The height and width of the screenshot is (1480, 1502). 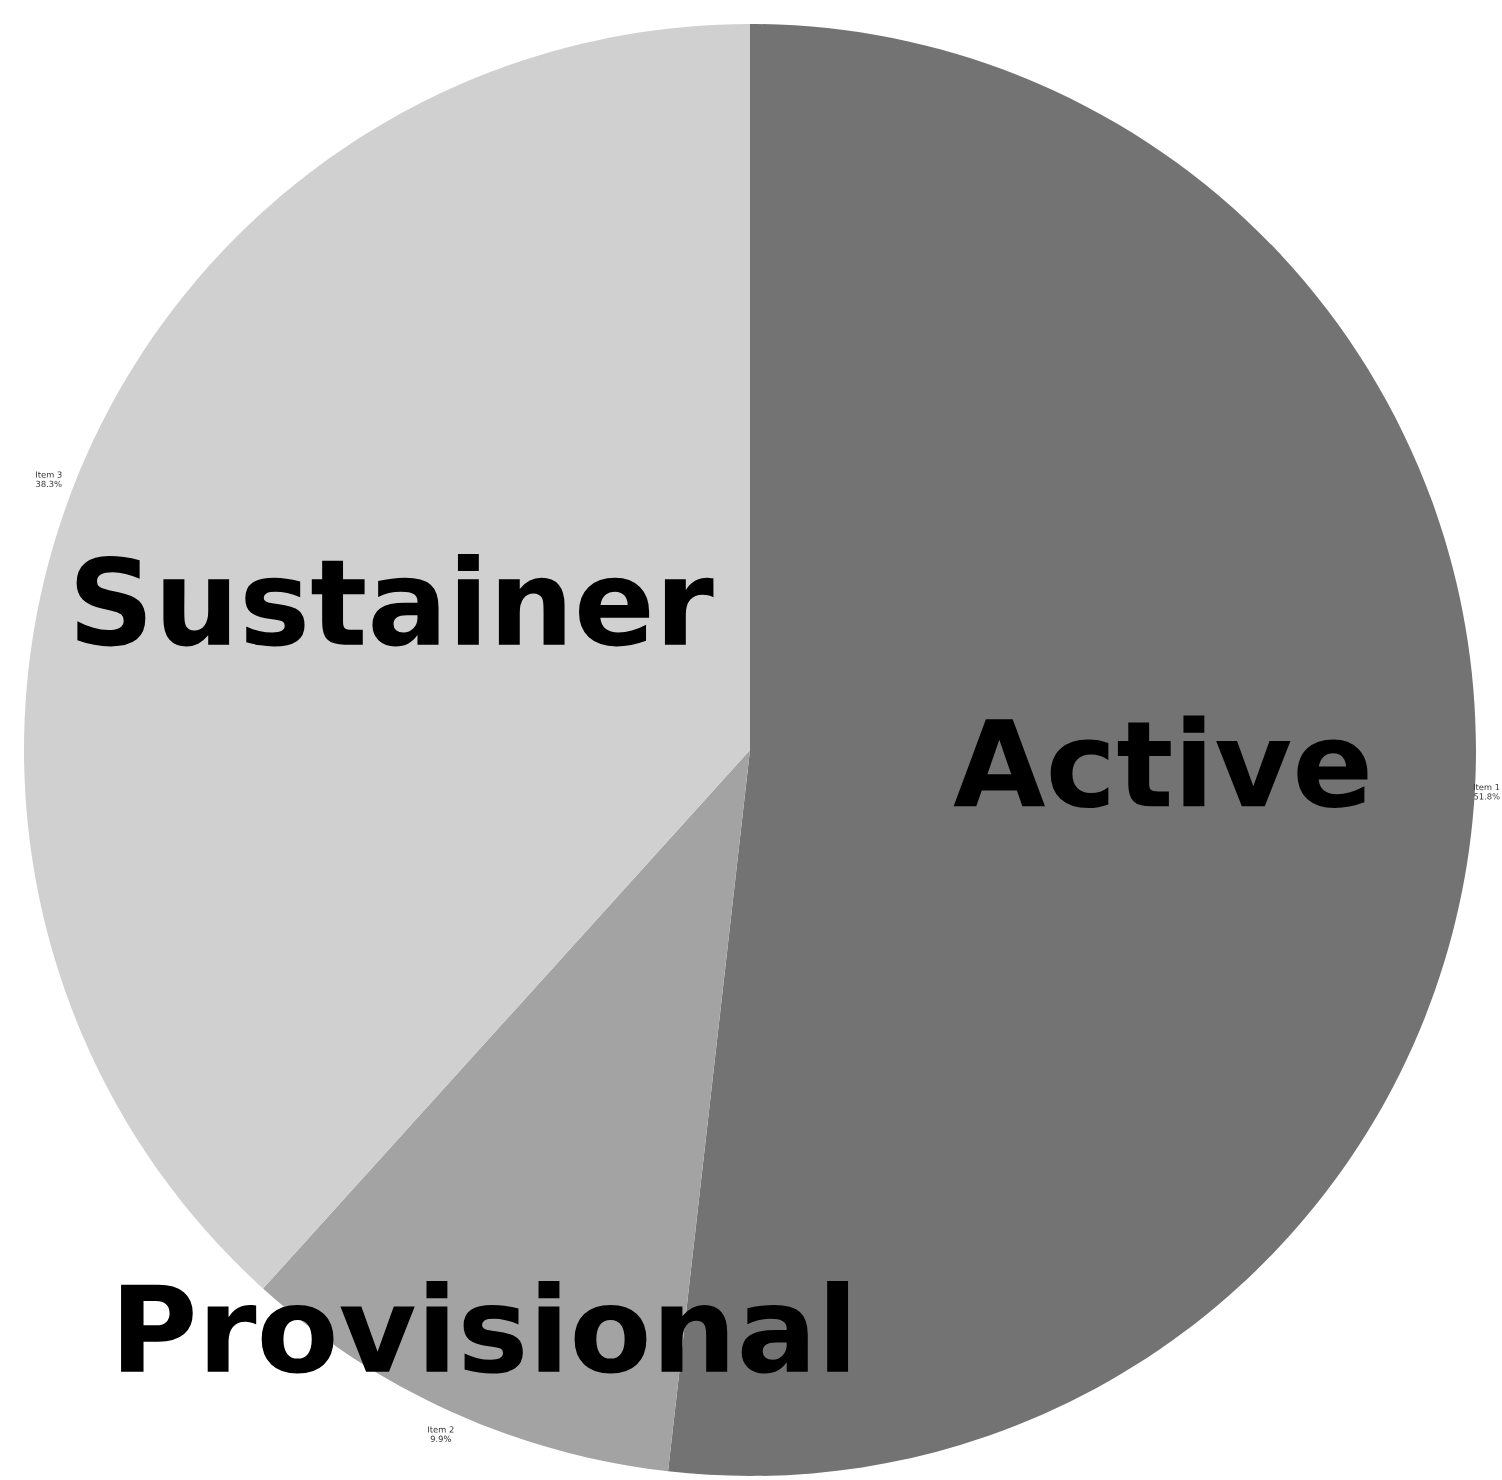 I want to click on slice-label: Sustainer, so click(x=395, y=600).